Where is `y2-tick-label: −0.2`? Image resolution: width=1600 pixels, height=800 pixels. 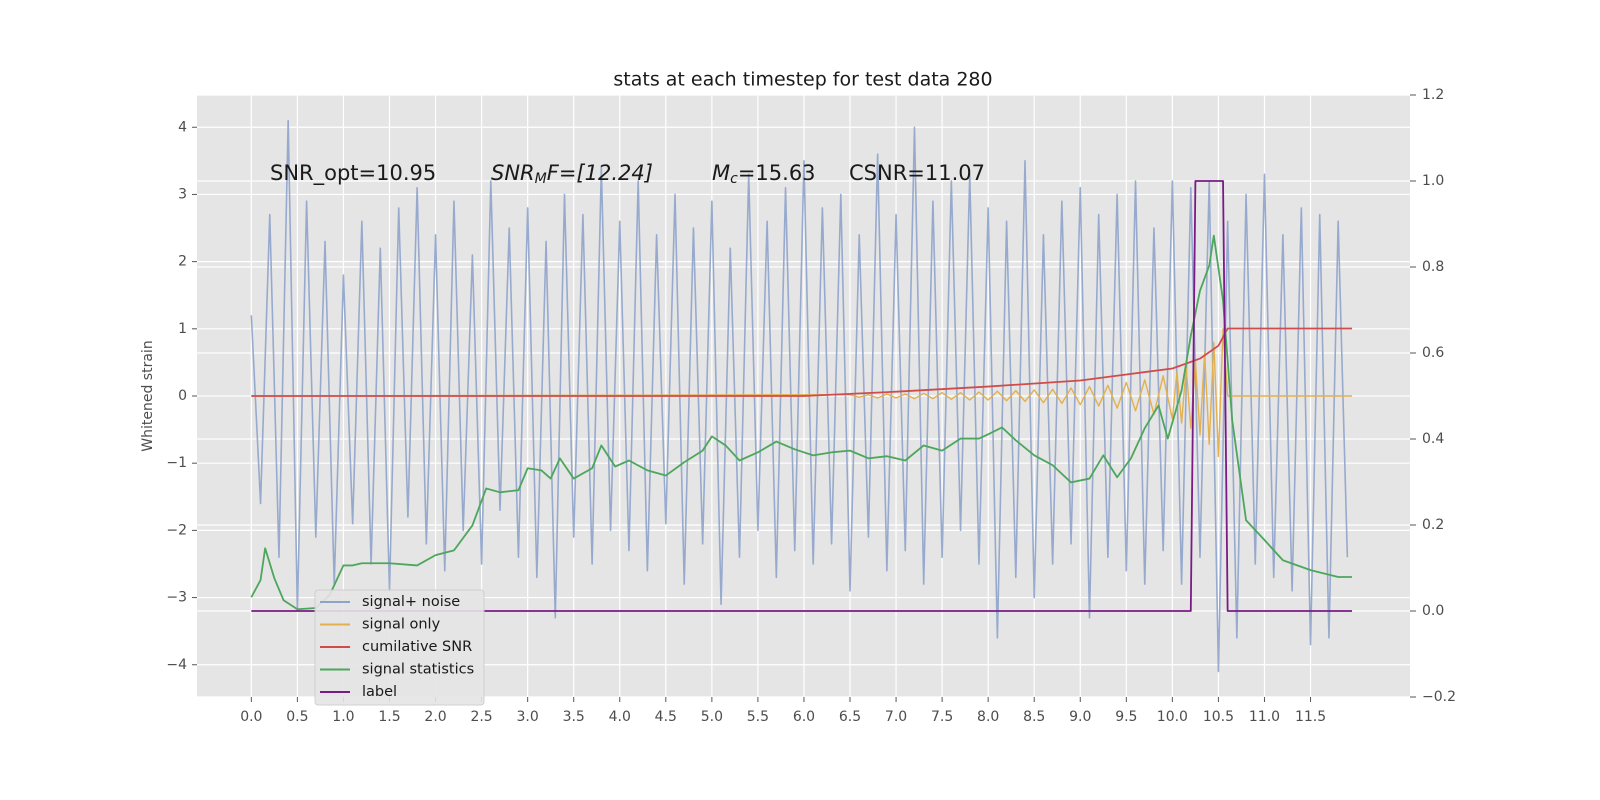
y2-tick-label: −0.2 is located at coordinates (1439, 697).